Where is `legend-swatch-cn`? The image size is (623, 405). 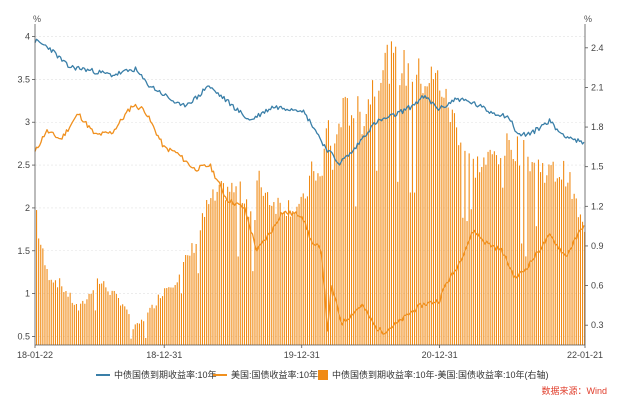 legend-swatch-cn is located at coordinates (103, 374).